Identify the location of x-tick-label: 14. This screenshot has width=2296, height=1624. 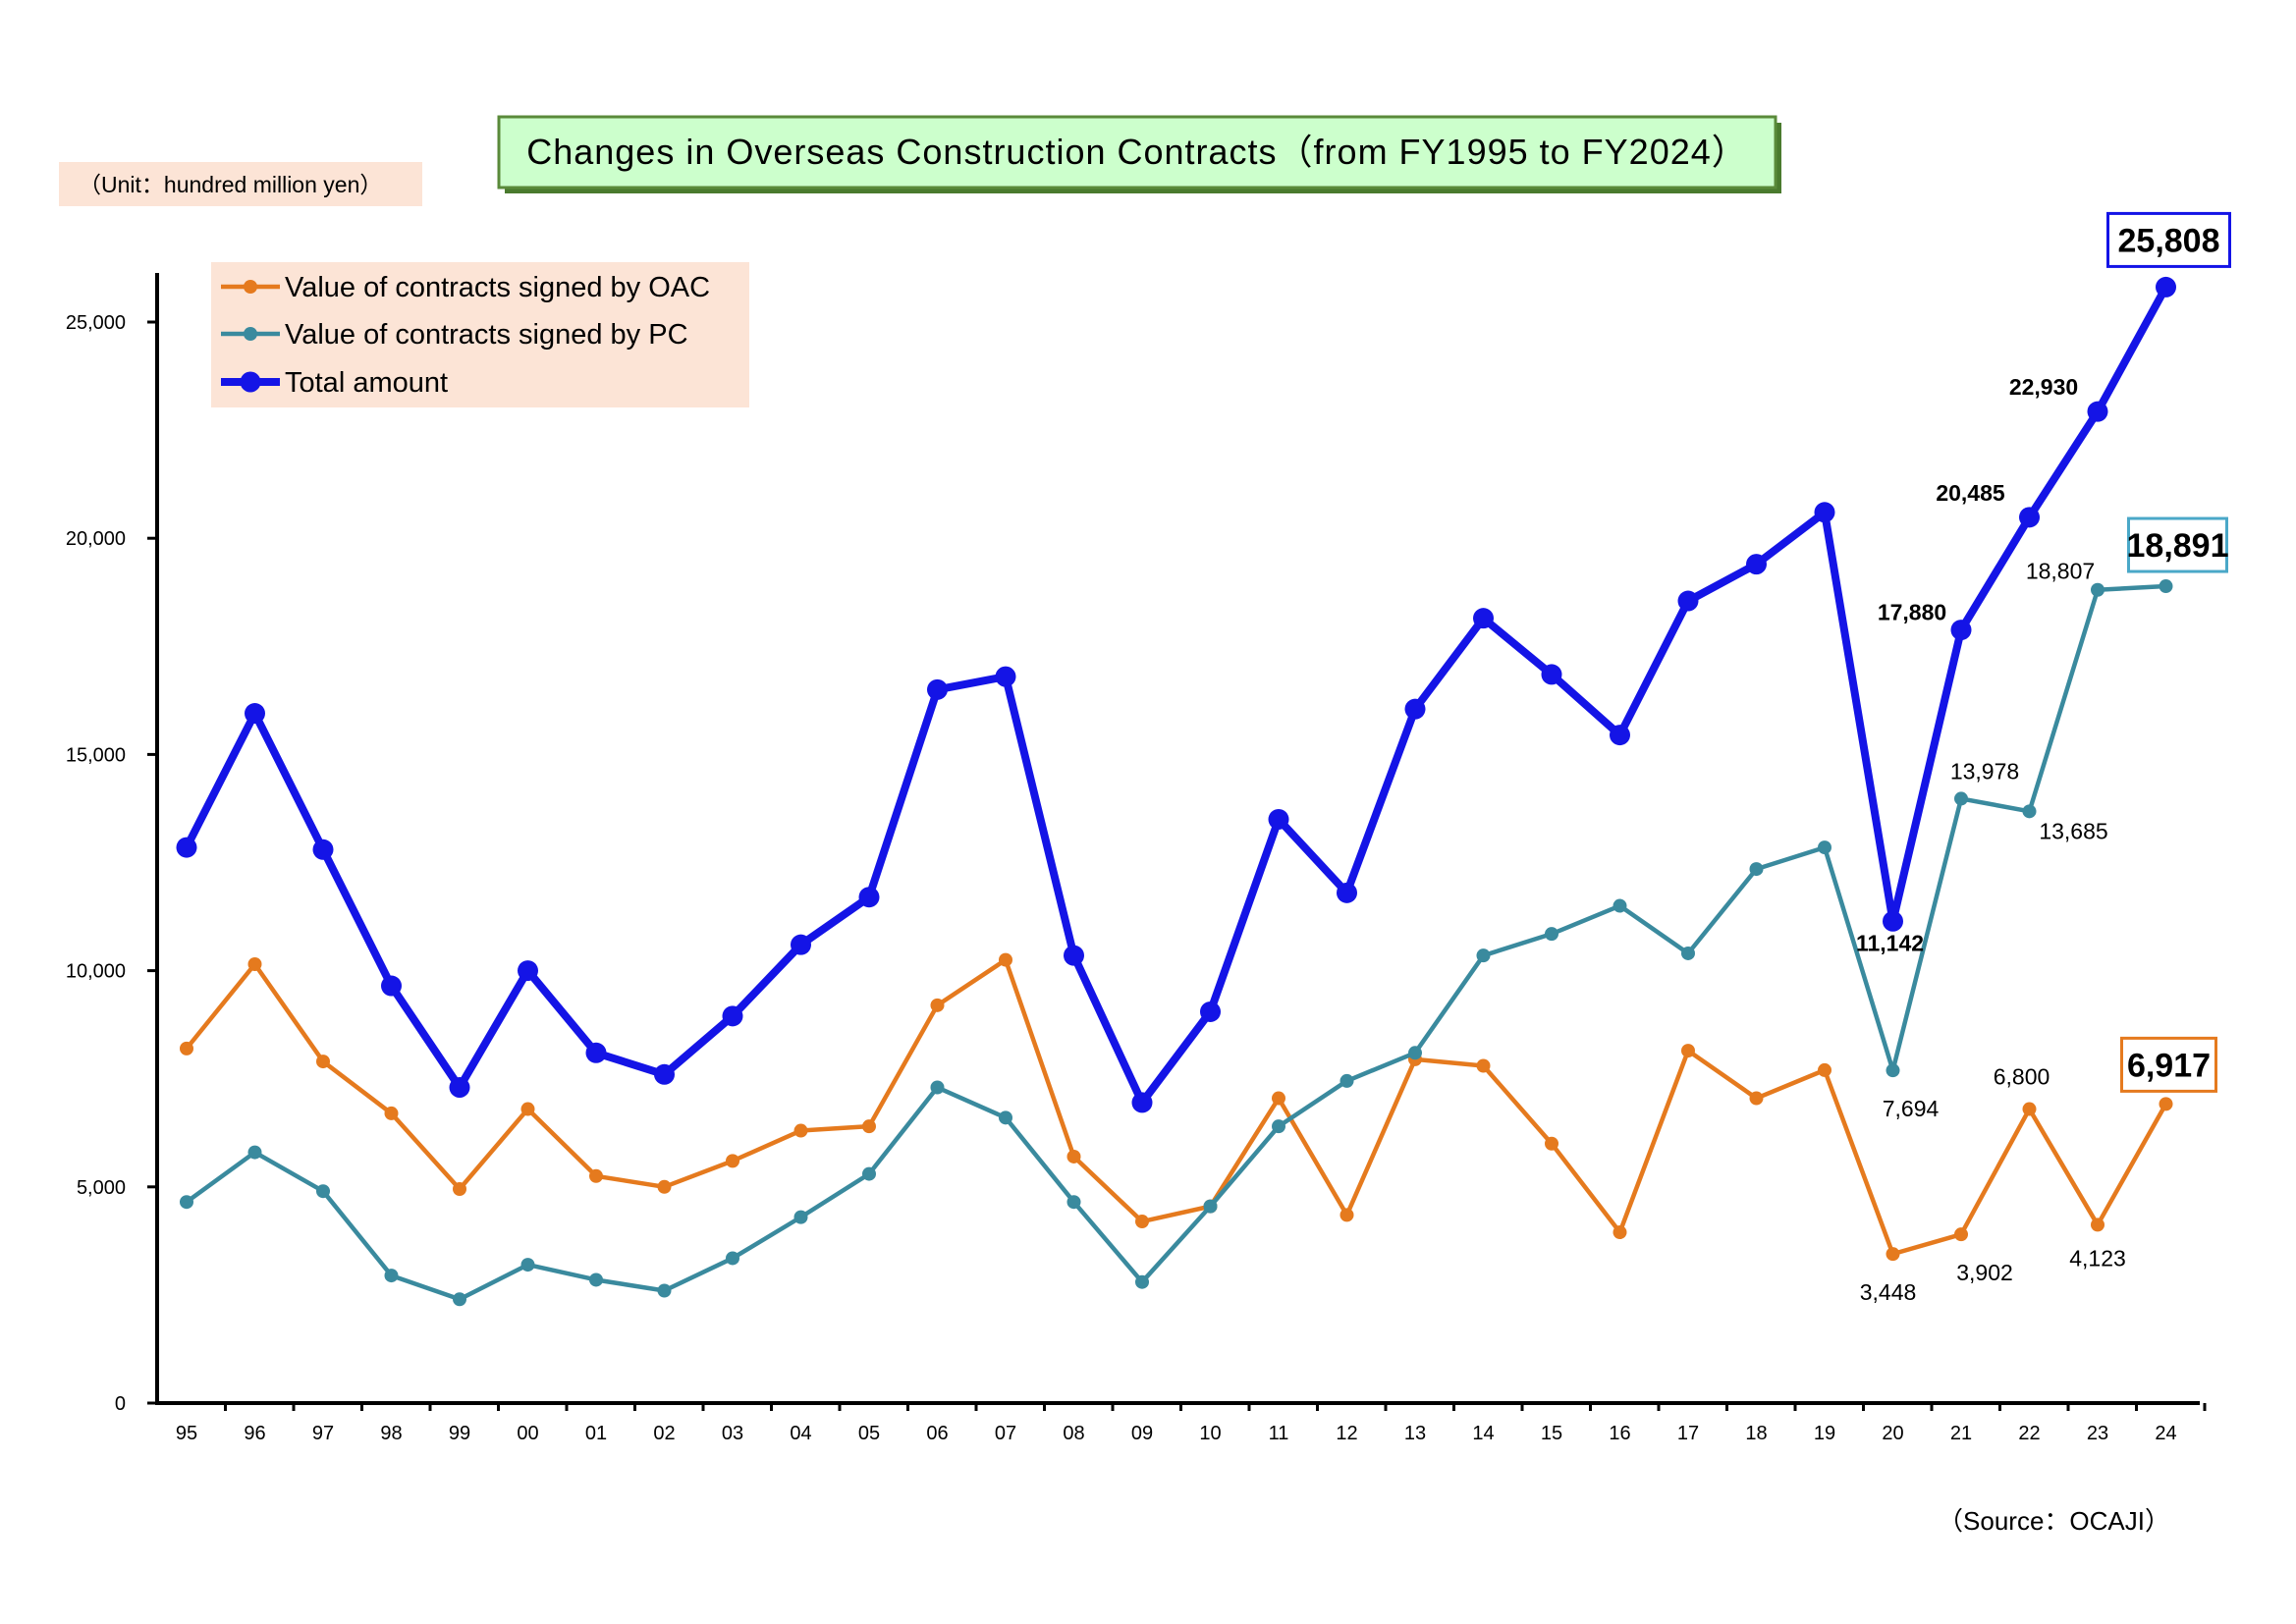
(1483, 1433).